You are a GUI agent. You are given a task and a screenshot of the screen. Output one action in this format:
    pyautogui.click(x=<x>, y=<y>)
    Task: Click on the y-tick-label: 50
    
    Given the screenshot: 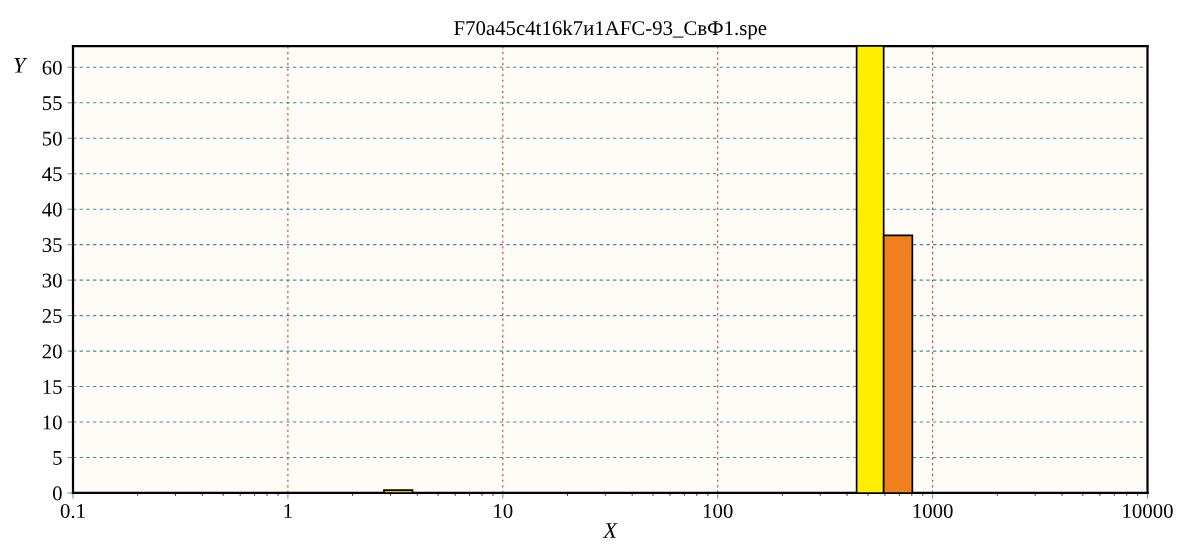 What is the action you would take?
    pyautogui.click(x=52, y=138)
    